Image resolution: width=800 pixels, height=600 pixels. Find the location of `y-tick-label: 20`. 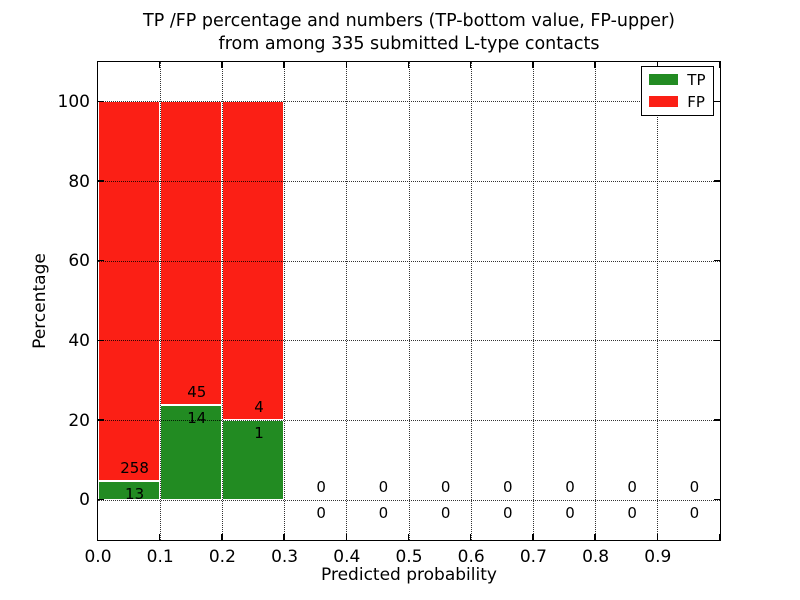

y-tick-label: 20 is located at coordinates (79, 420).